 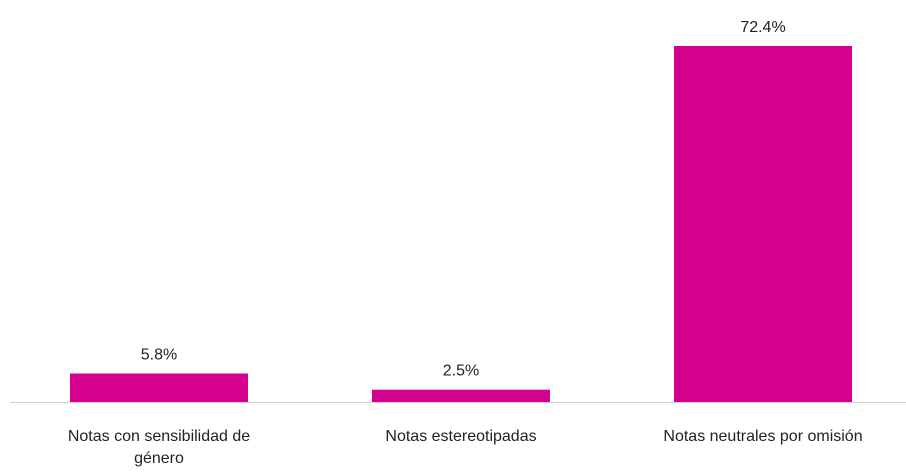 I want to click on x-tick-label: Notas con sensibilidad de género, so click(x=159, y=447).